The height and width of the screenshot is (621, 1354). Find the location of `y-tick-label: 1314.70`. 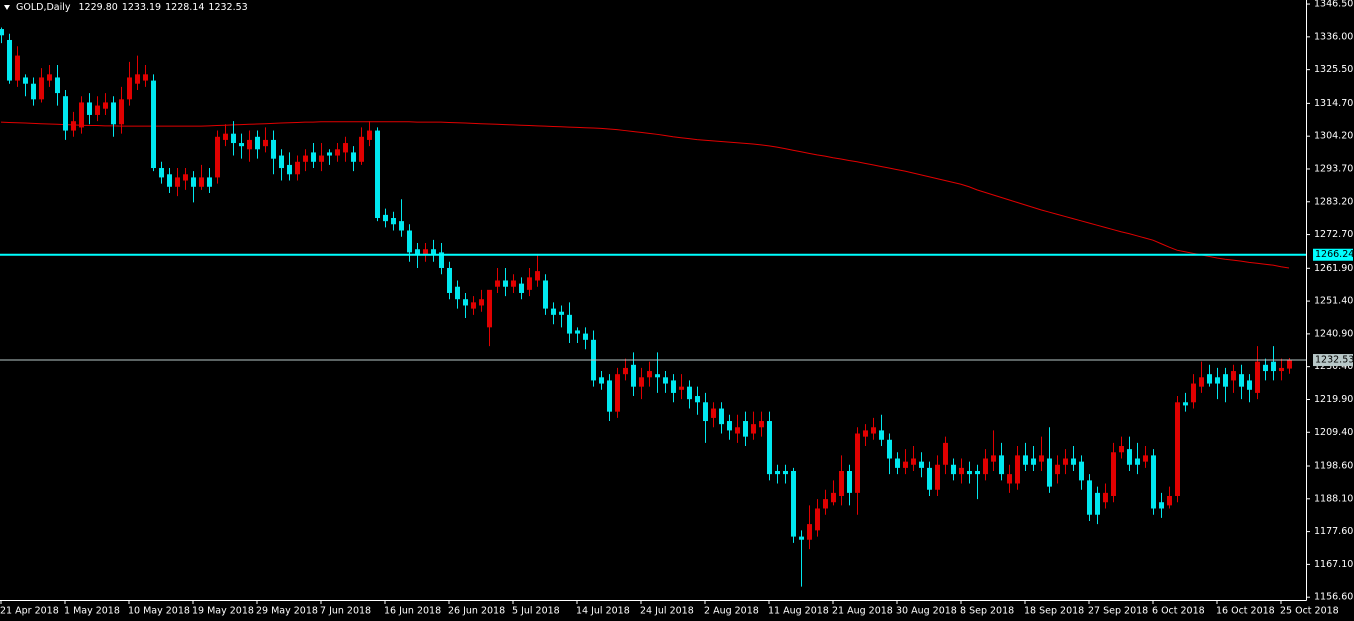

y-tick-label: 1314.70 is located at coordinates (1333, 103).